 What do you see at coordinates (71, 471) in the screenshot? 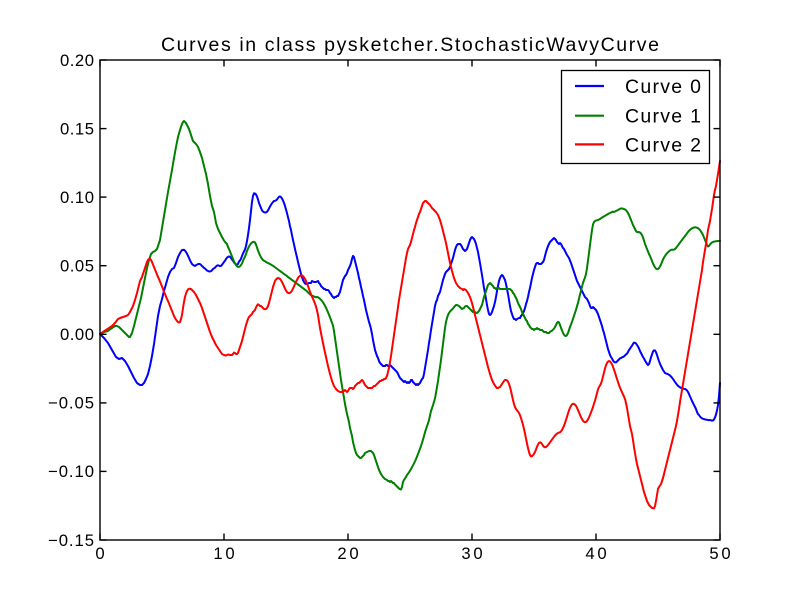
I see `svg-text: −0.10` at bounding box center [71, 471].